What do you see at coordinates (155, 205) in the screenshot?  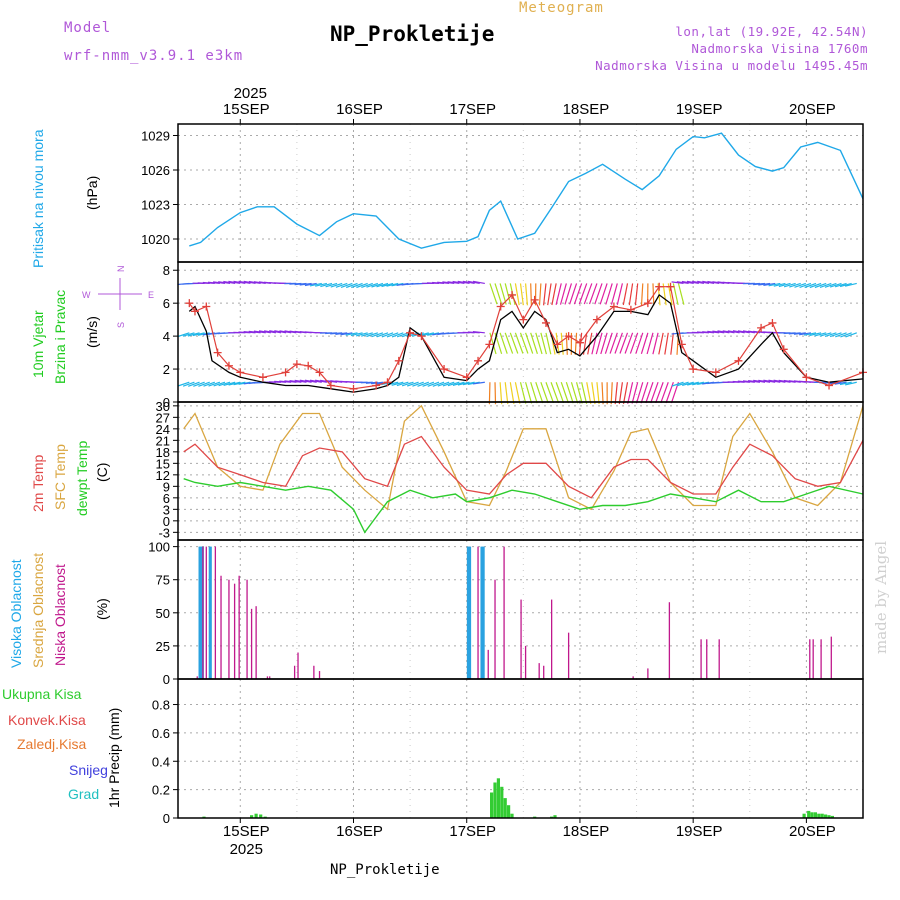 I see `y-tick-label: 1023` at bounding box center [155, 205].